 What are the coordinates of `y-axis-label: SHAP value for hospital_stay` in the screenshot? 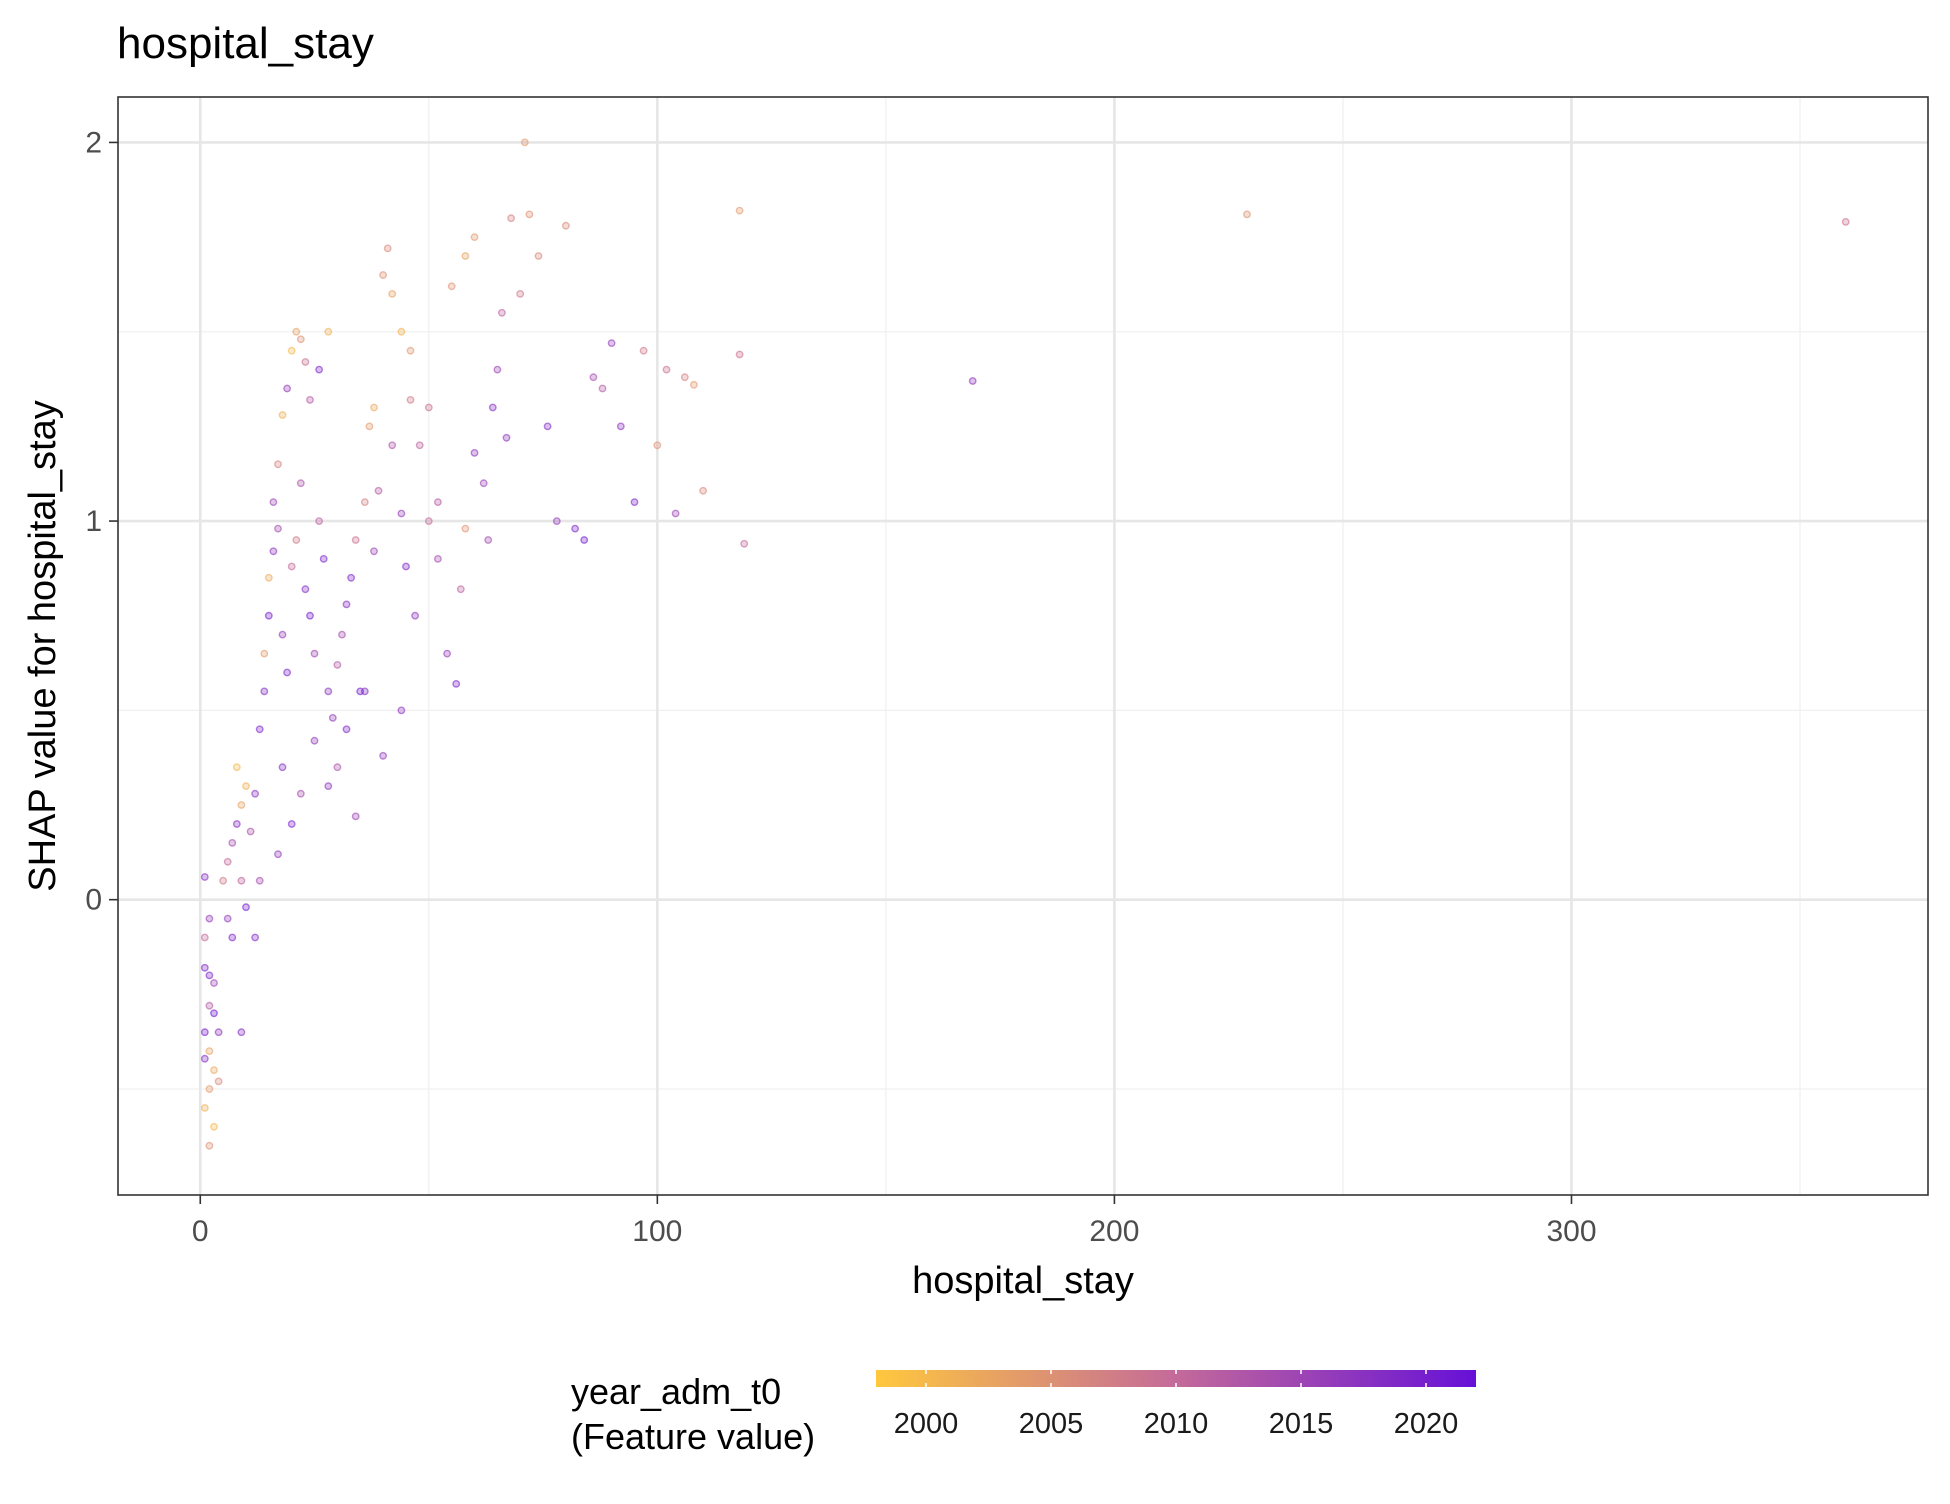 It's located at (43, 645).